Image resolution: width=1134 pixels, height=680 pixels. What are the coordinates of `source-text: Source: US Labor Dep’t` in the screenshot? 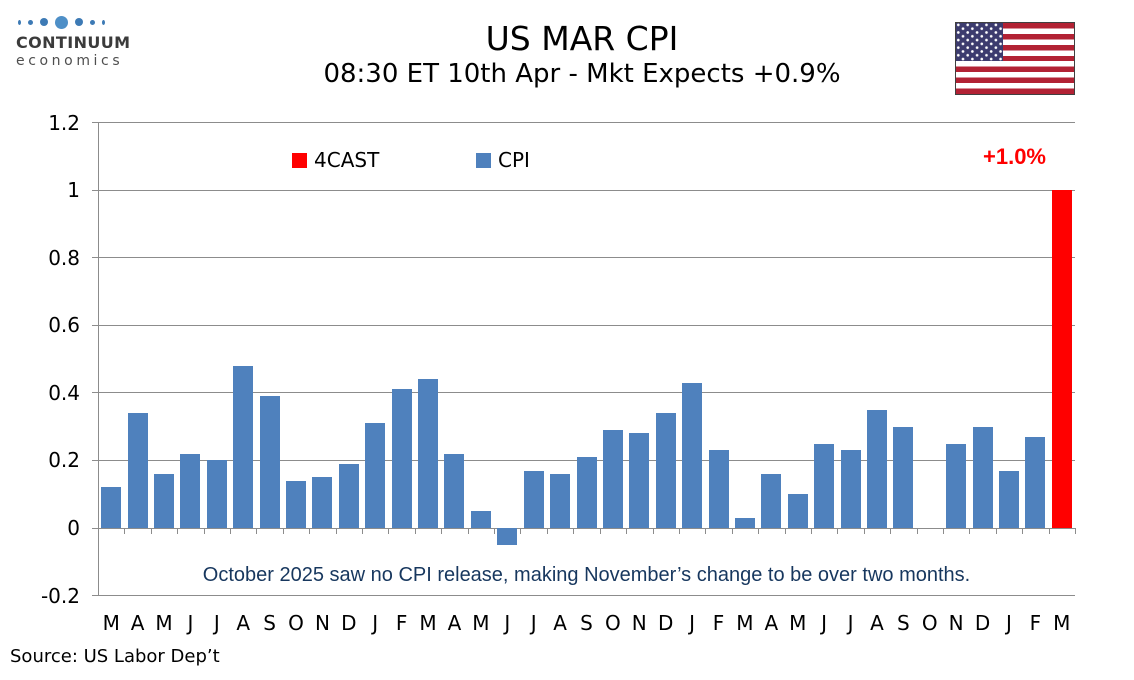 It's located at (115, 656).